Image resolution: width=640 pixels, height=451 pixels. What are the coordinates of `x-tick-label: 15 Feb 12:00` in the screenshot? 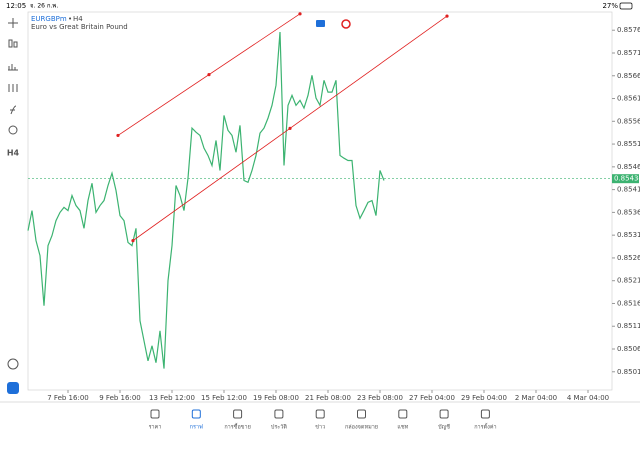 It's located at (224, 398).